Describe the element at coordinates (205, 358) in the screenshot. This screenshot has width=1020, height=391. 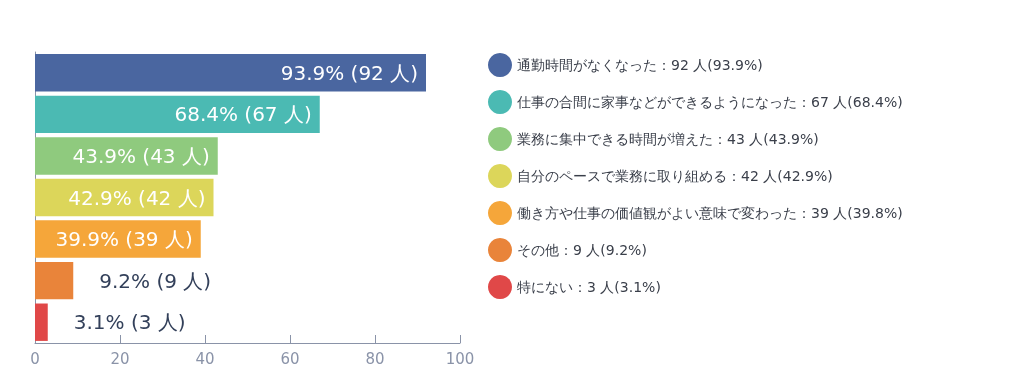
I see `x-tick-label: 40` at that location.